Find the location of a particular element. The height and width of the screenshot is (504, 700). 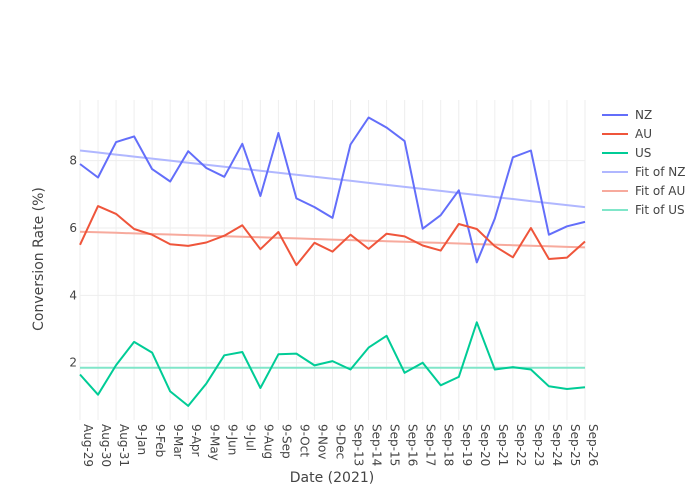

x-tick-label: 9-Oct is located at coordinates (304, 440).